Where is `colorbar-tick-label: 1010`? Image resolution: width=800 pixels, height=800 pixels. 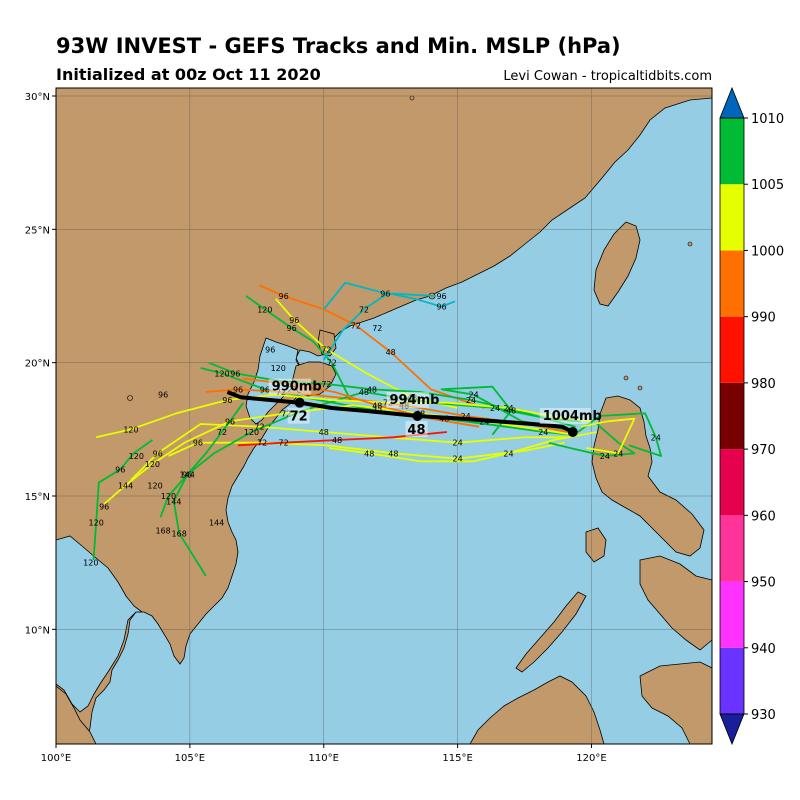 colorbar-tick-label: 1010 is located at coordinates (767, 119).